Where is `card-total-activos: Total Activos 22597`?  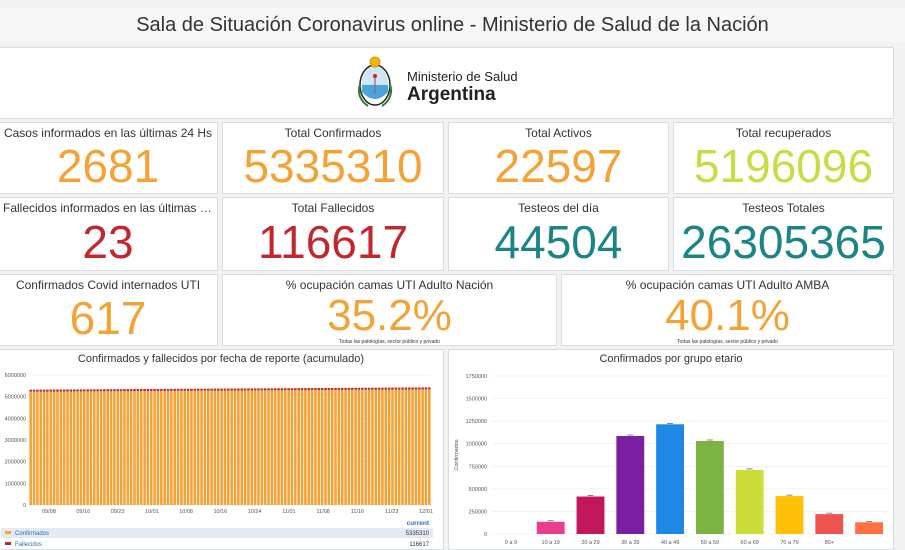 card-total-activos: Total Activos 22597 is located at coordinates (558, 158).